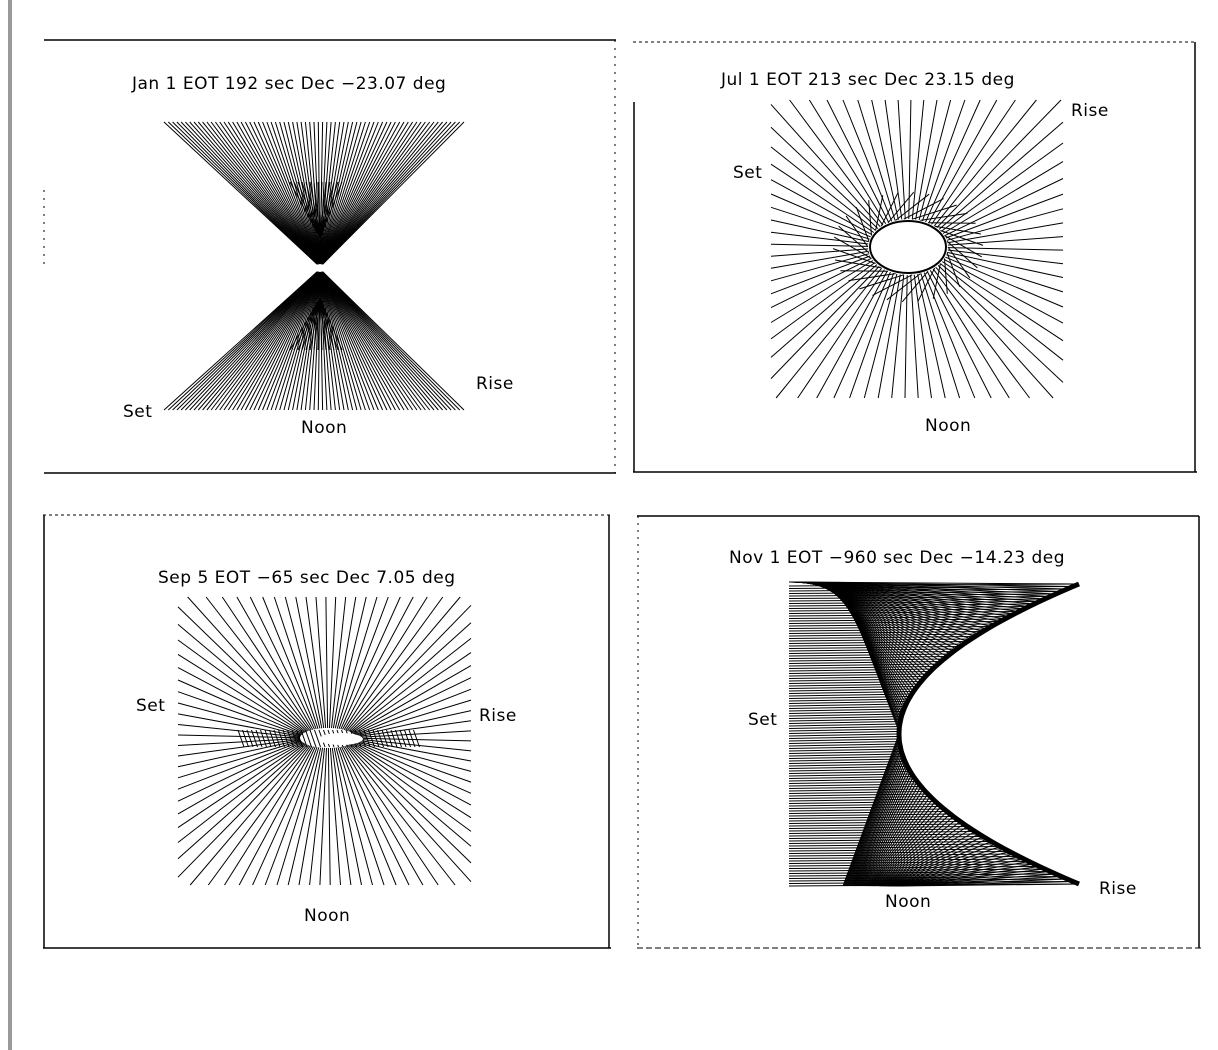 The height and width of the screenshot is (1050, 1218). What do you see at coordinates (307, 578) in the screenshot?
I see `panel-title: Sep 5 EOT −65 sec Dec 7.05 deg` at bounding box center [307, 578].